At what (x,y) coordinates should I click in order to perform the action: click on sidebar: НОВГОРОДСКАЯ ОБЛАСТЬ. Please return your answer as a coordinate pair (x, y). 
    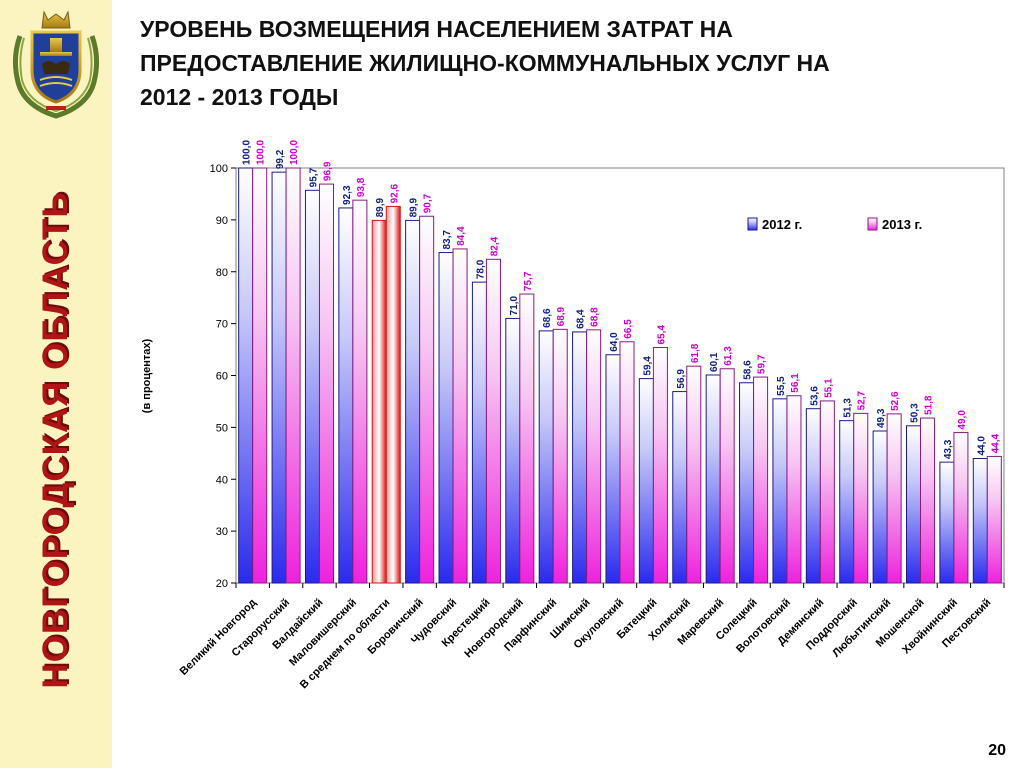
    Looking at the image, I should click on (56, 384).